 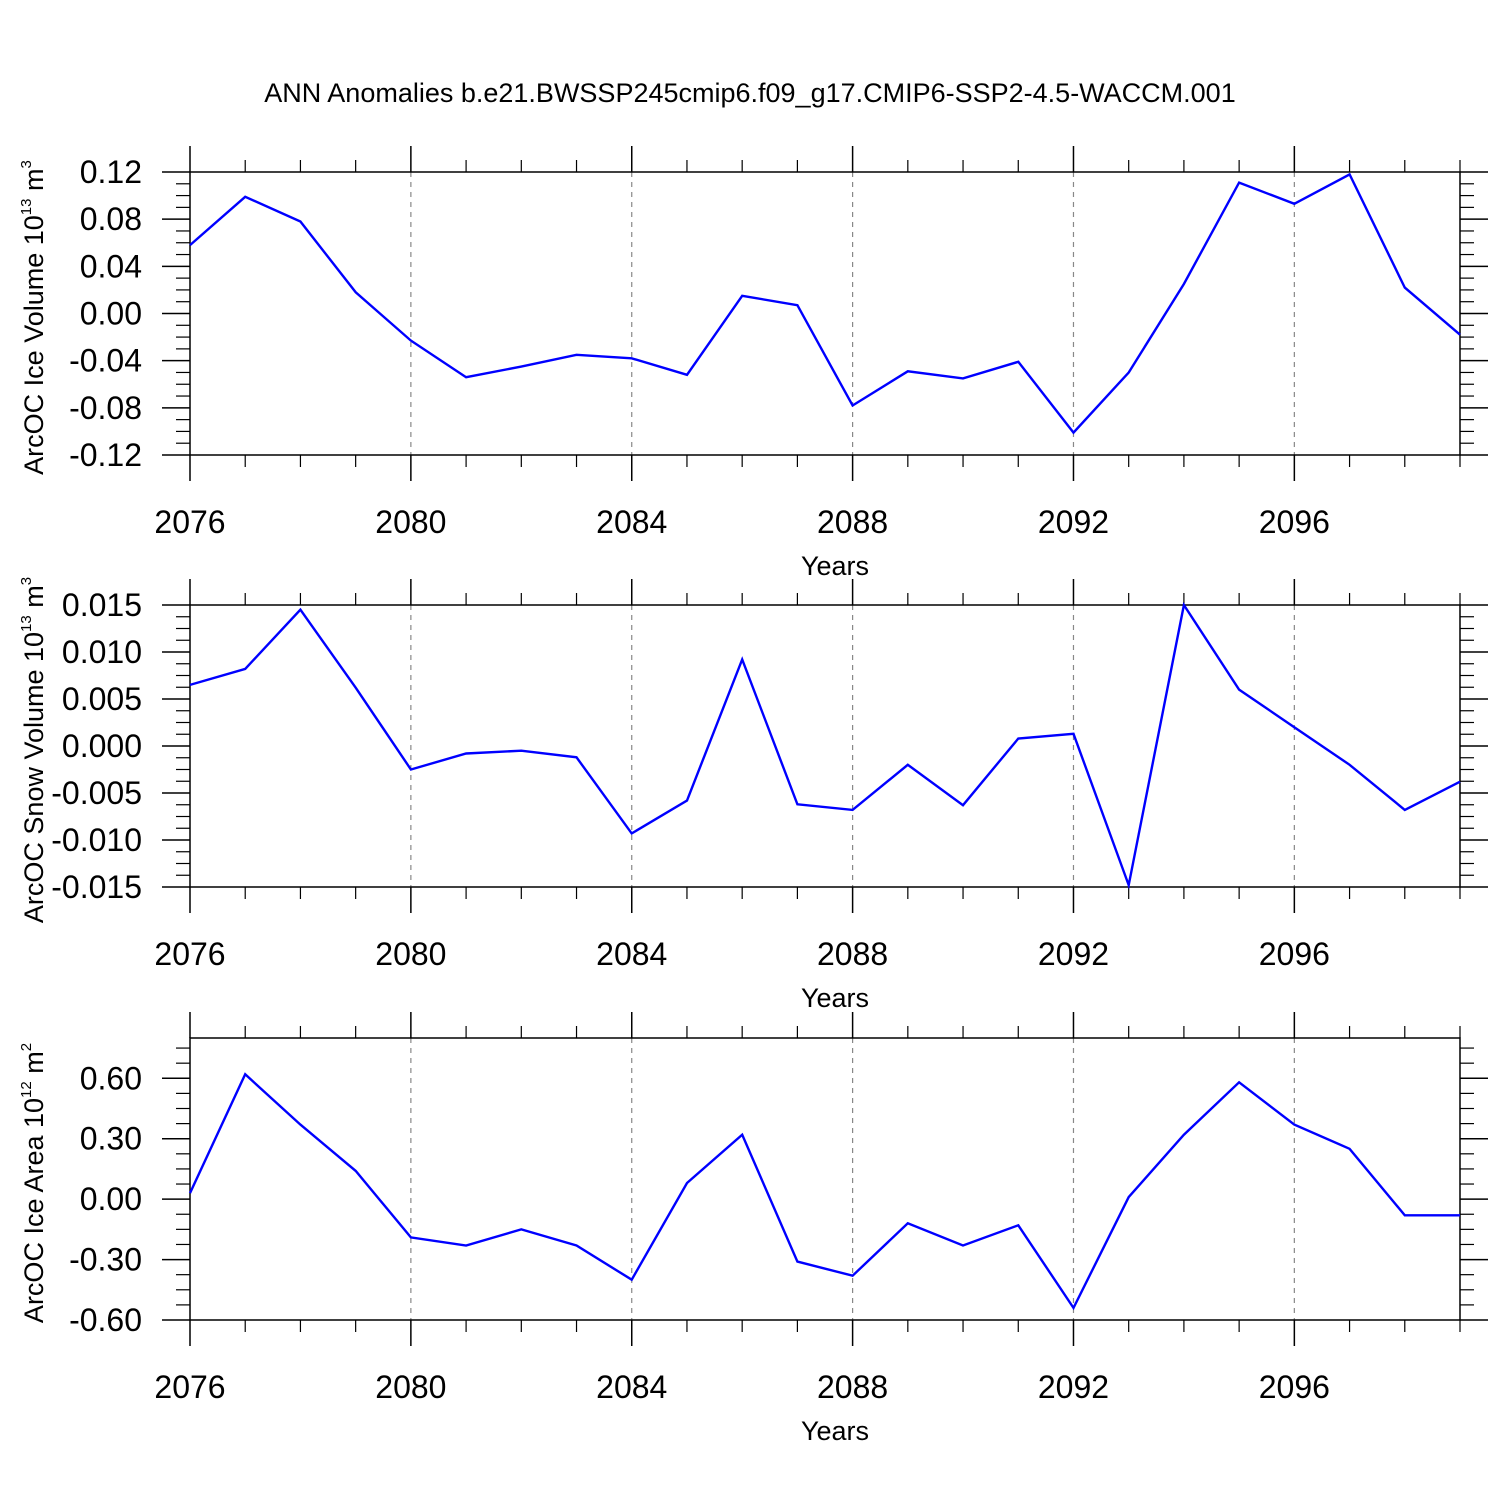 I want to click on y-tick-label: 0.015, so click(x=102, y=605).